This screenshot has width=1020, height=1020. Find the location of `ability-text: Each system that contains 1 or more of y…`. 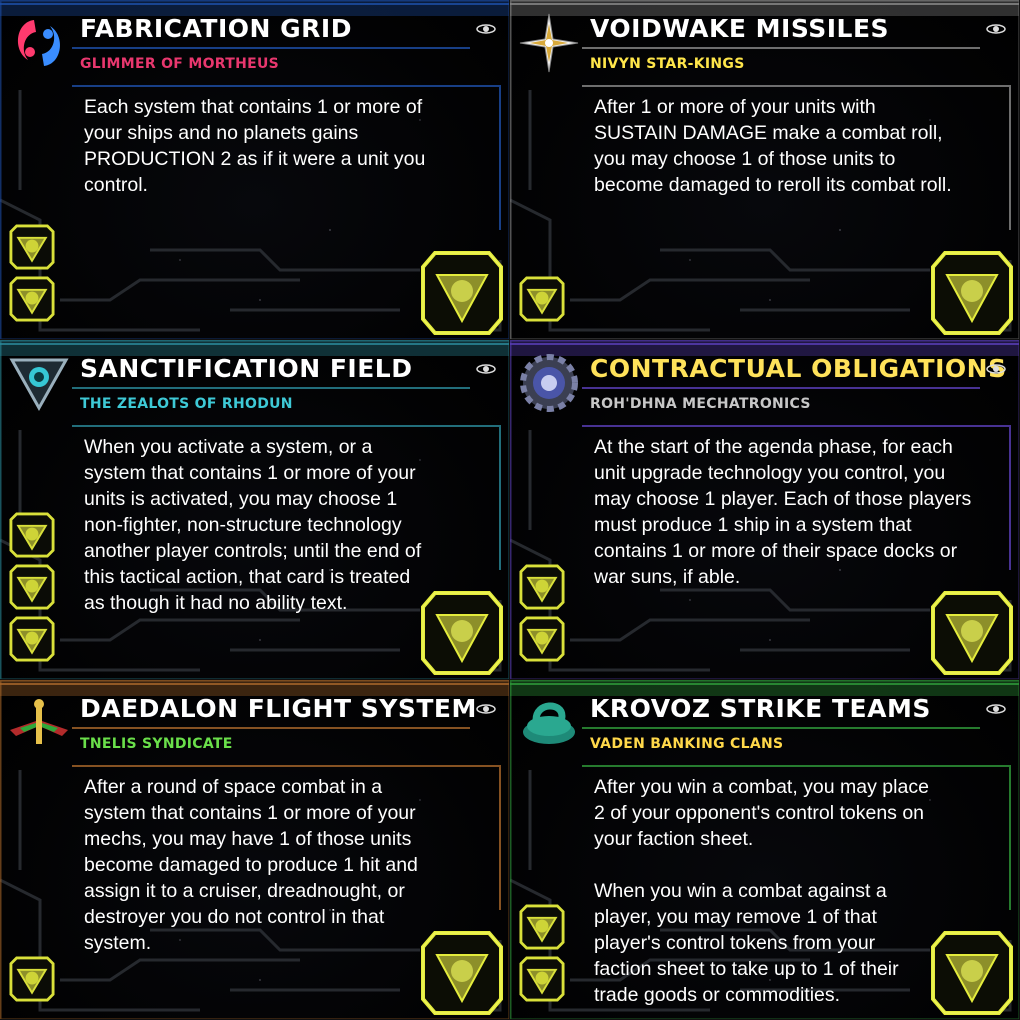

ability-text: Each system that contains 1 or more of y… is located at coordinates (255, 146).